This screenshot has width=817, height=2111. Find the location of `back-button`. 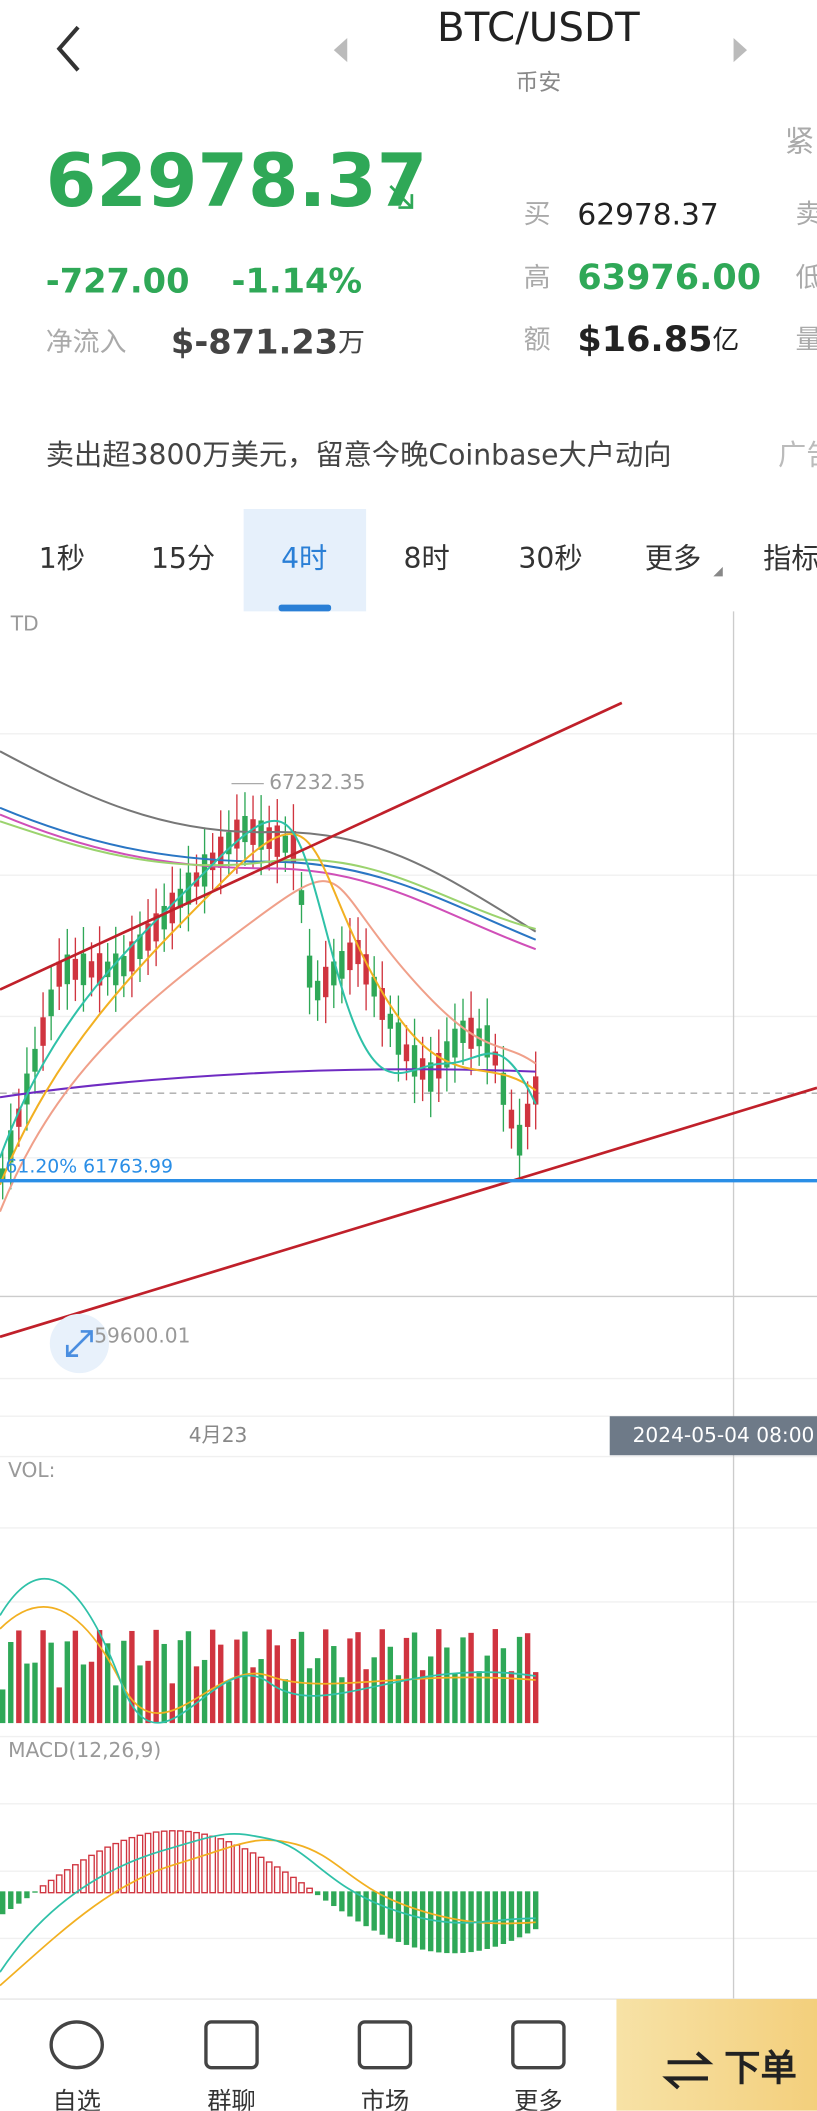

back-button is located at coordinates (68, 48).